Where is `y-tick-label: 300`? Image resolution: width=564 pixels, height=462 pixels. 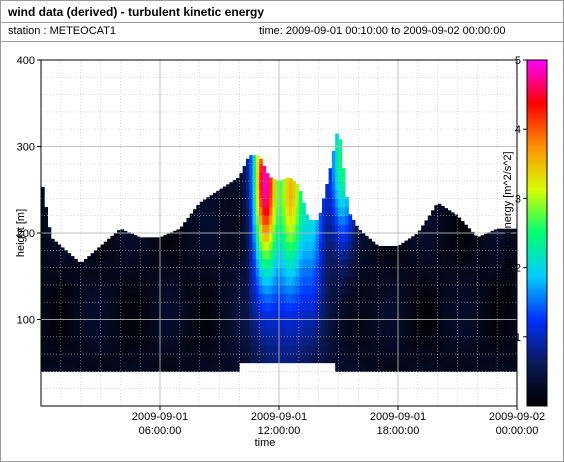
y-tick-label: 300 is located at coordinates (26, 148).